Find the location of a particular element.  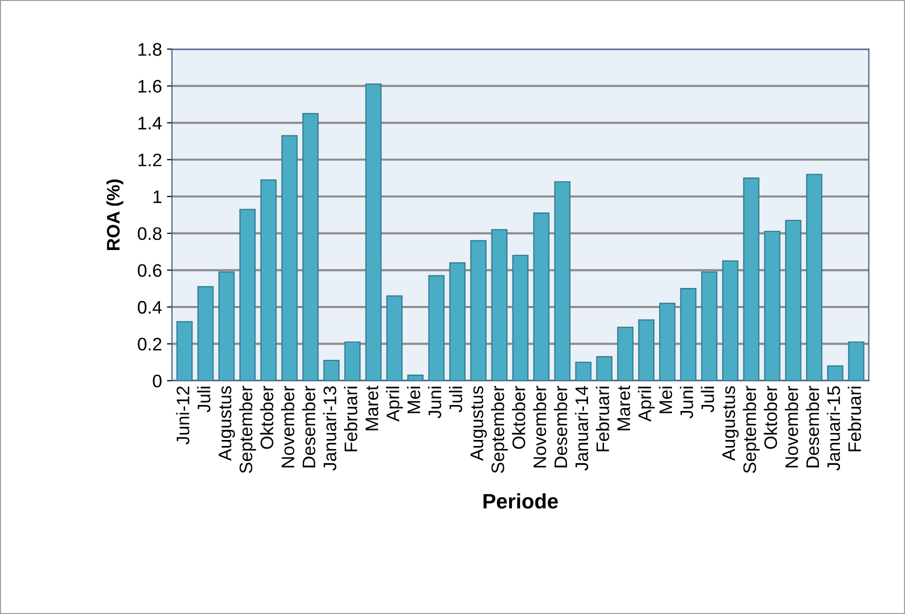

y-tick-label: 1 is located at coordinates (158, 197).